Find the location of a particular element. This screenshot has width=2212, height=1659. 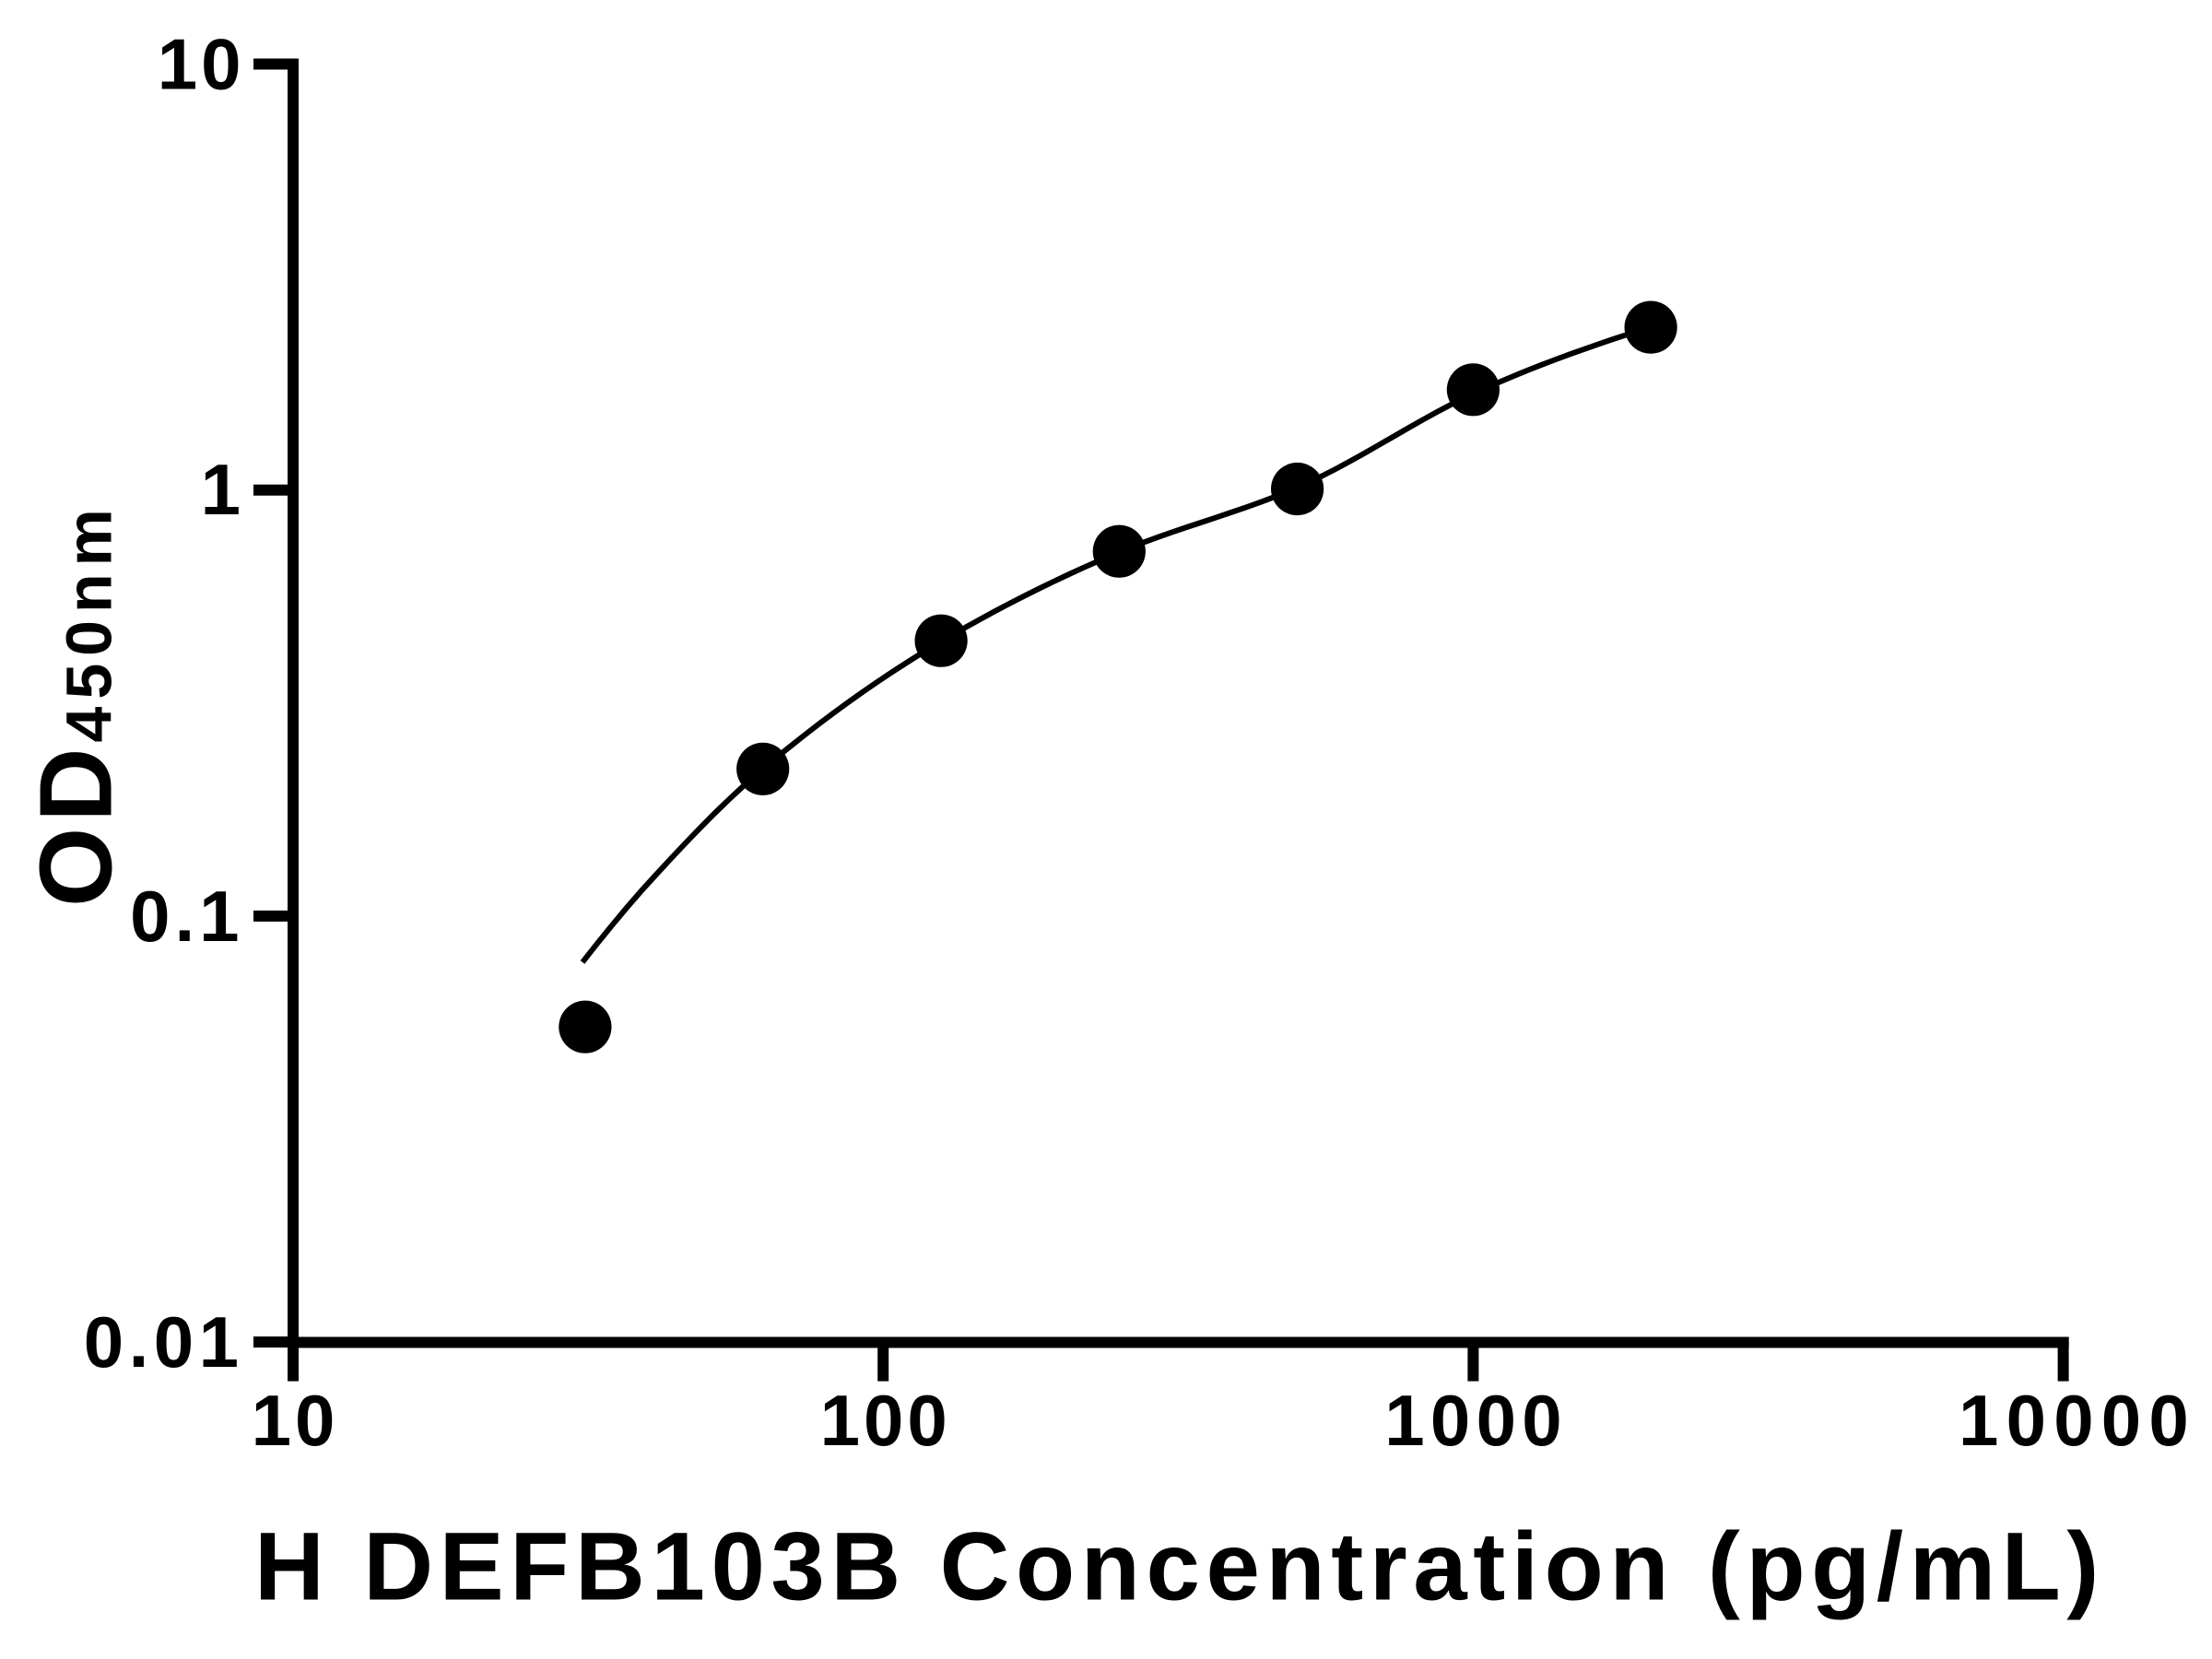

svg-text: 10000 is located at coordinates (2077, 1420).